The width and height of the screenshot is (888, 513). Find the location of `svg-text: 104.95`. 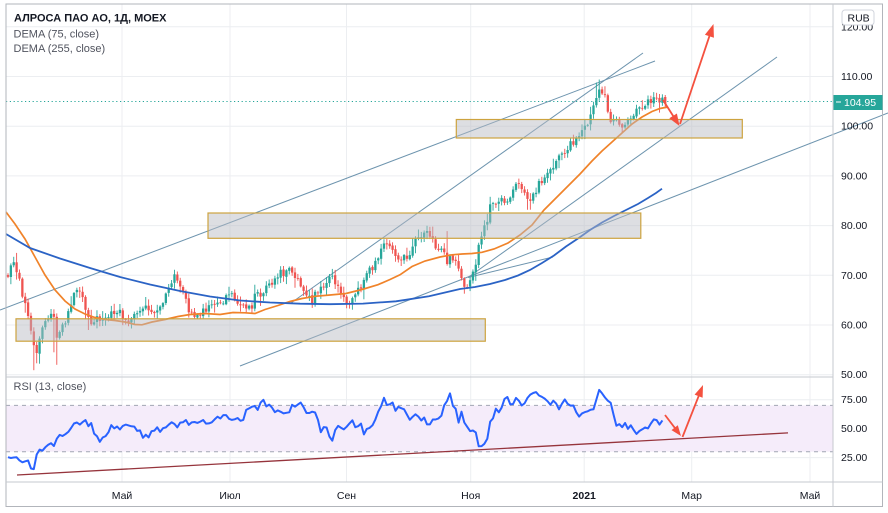

svg-text: 104.95 is located at coordinates (860, 103).